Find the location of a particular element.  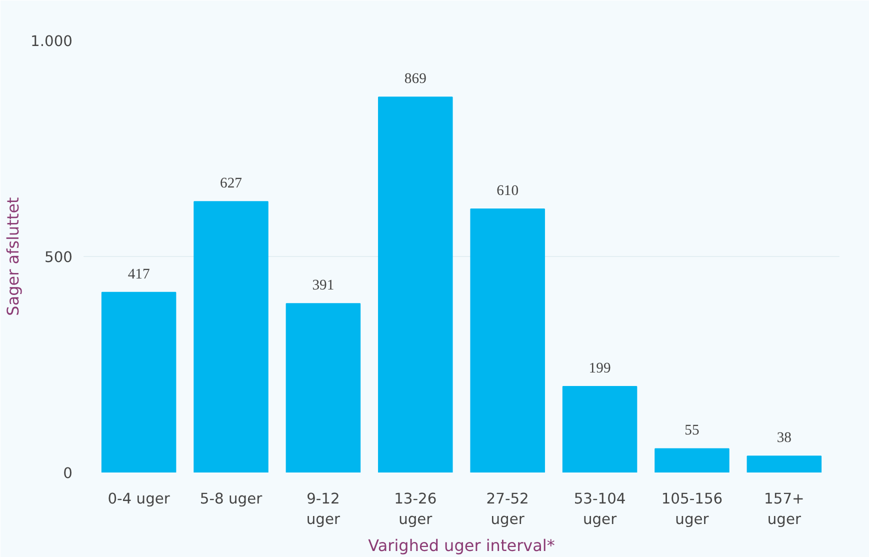

data-label: 391 is located at coordinates (323, 286).